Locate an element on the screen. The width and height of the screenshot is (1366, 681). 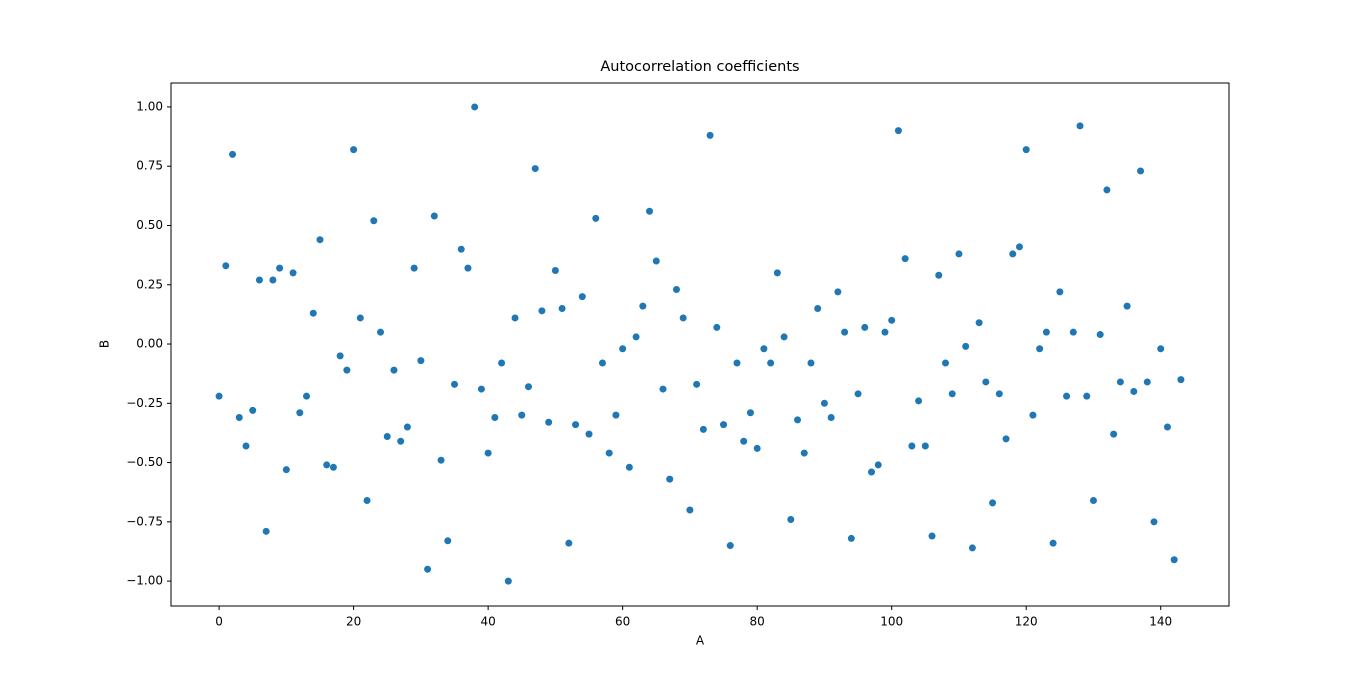
y-tick-label: −1.00 is located at coordinates (144, 581).